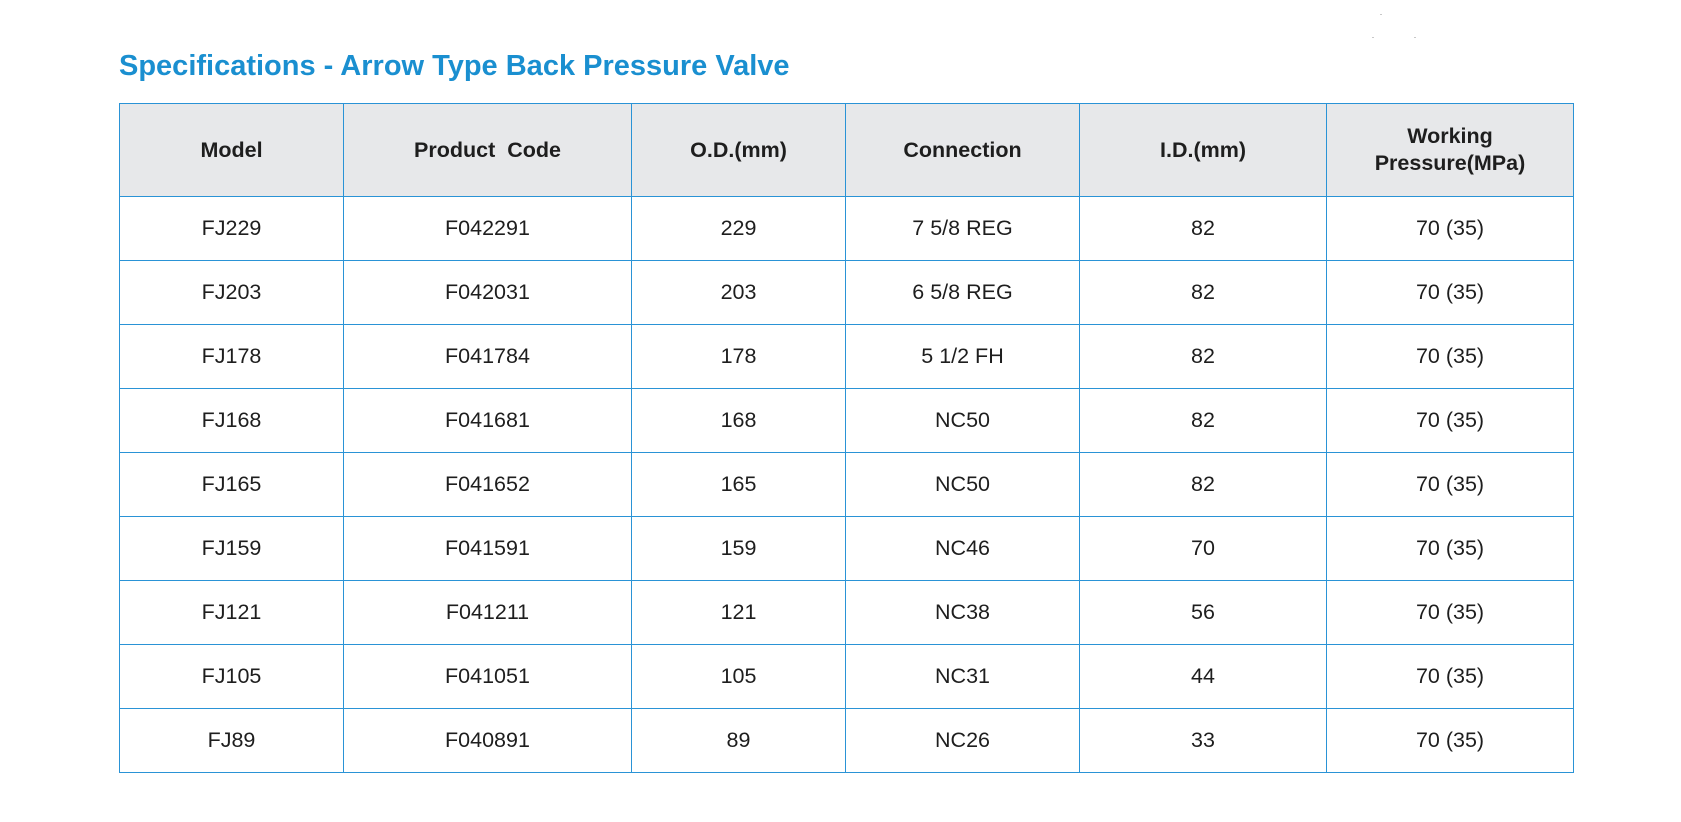 Image resolution: width=1681 pixels, height=822 pixels. Describe the element at coordinates (738, 150) in the screenshot. I see `header-od: O.D.(mm)` at that location.